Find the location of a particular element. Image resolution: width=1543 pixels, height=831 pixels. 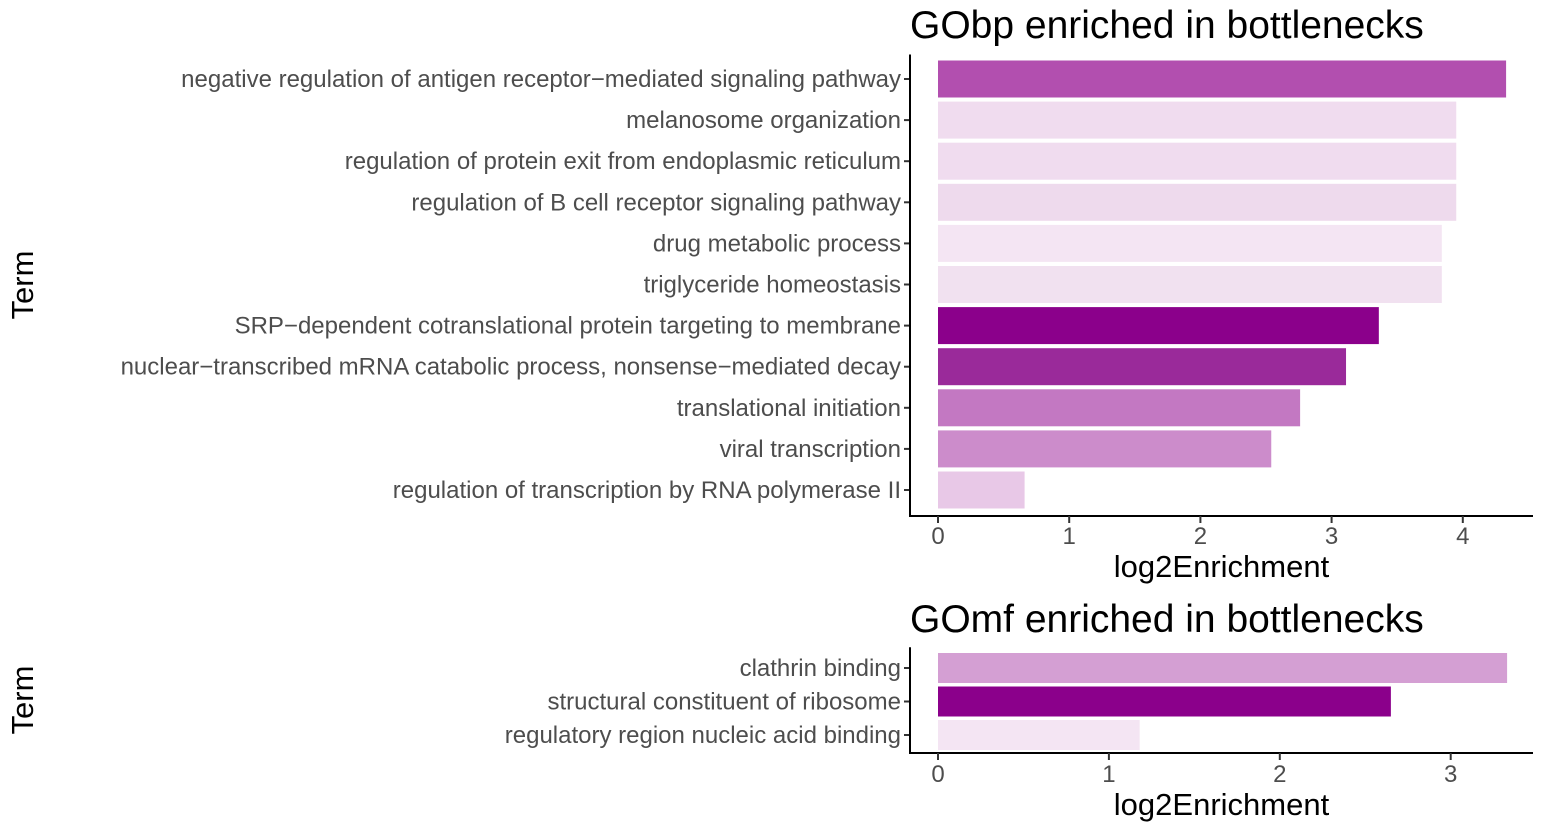

term-label: clathrin binding is located at coordinates (820, 668).